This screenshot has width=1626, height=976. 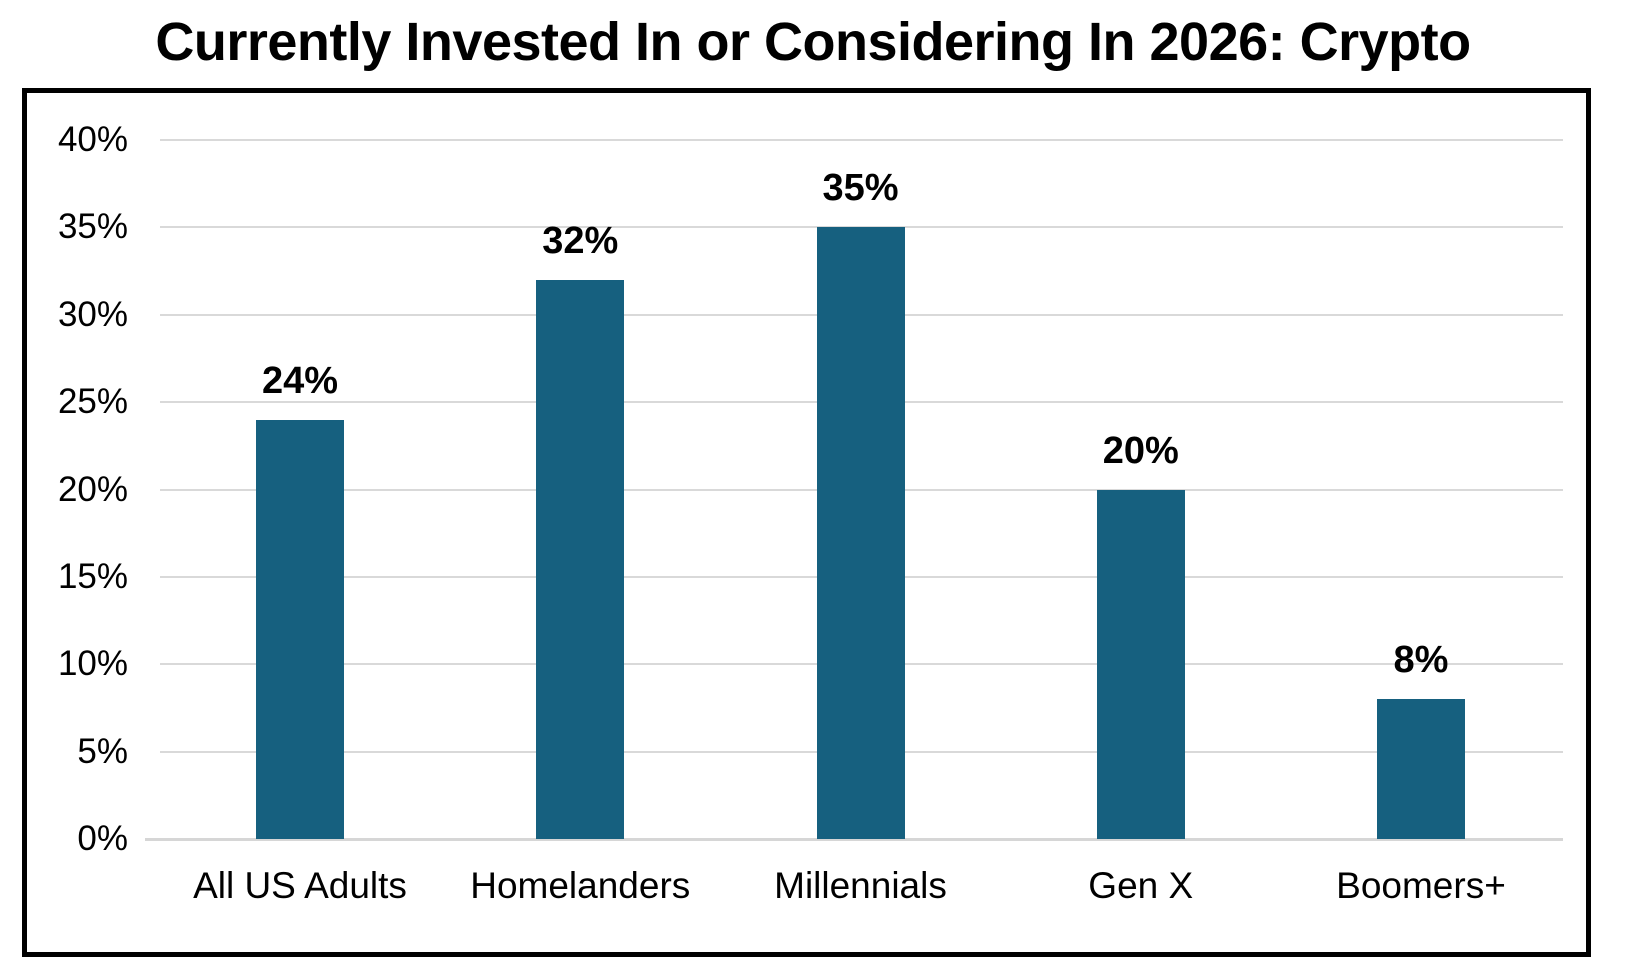 What do you see at coordinates (580, 240) in the screenshot?
I see `bar-value-label: 32%` at bounding box center [580, 240].